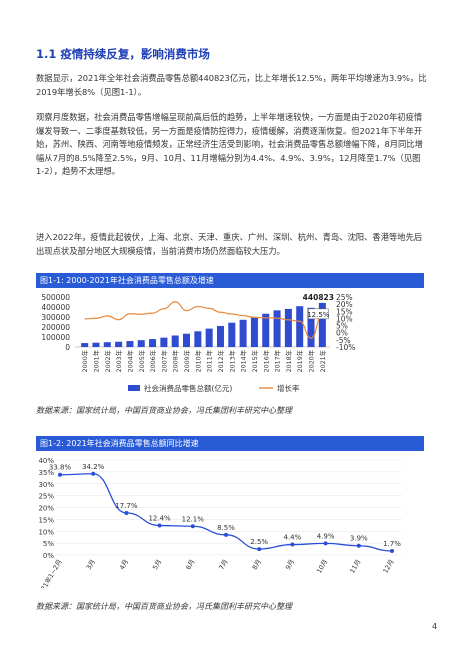  What do you see at coordinates (288, 388) in the screenshot?
I see `legend-line-label: 增长率` at bounding box center [288, 388].